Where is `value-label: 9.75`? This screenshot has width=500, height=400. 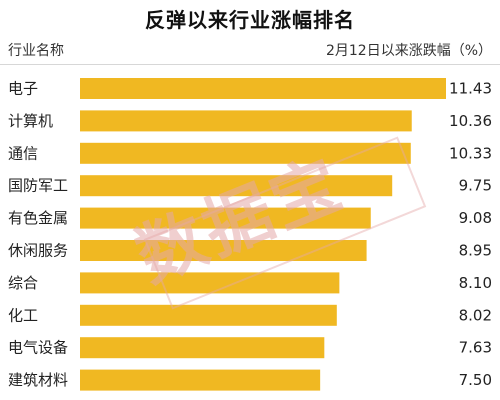
value-label: 9.75 is located at coordinates (475, 186).